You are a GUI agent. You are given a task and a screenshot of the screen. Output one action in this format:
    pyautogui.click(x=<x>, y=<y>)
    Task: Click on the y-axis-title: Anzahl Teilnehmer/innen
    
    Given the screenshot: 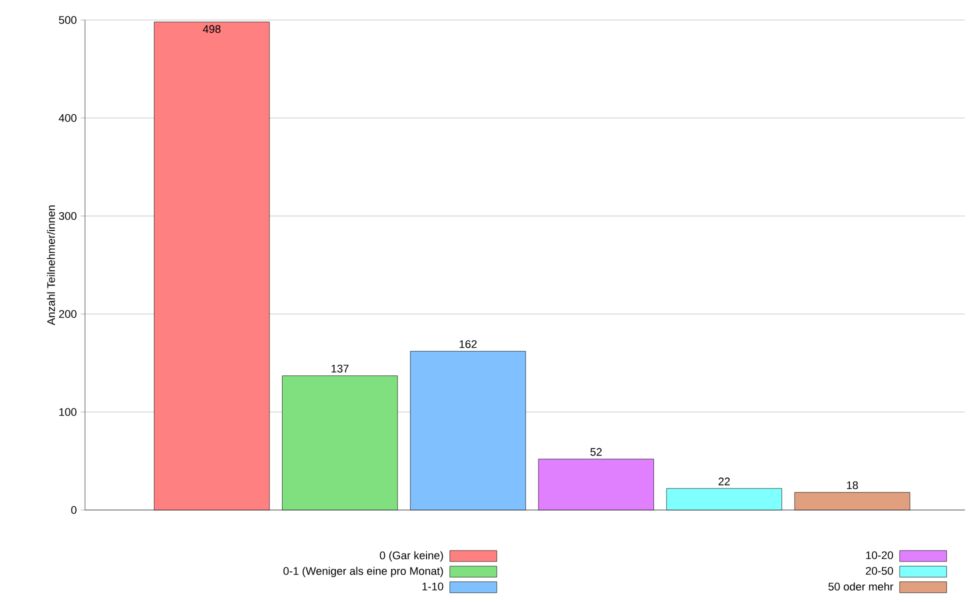 What is the action you would take?
    pyautogui.click(x=50, y=265)
    